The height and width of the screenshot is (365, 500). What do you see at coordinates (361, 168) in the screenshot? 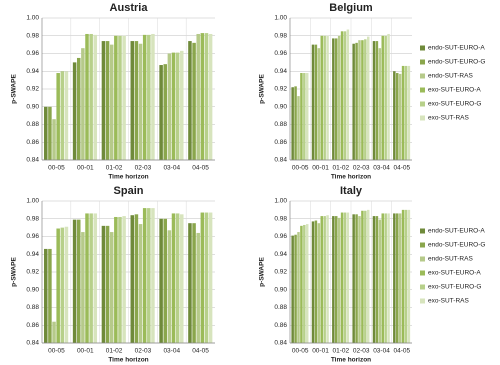
I see `x-tick-label: 02-03` at bounding box center [361, 168].